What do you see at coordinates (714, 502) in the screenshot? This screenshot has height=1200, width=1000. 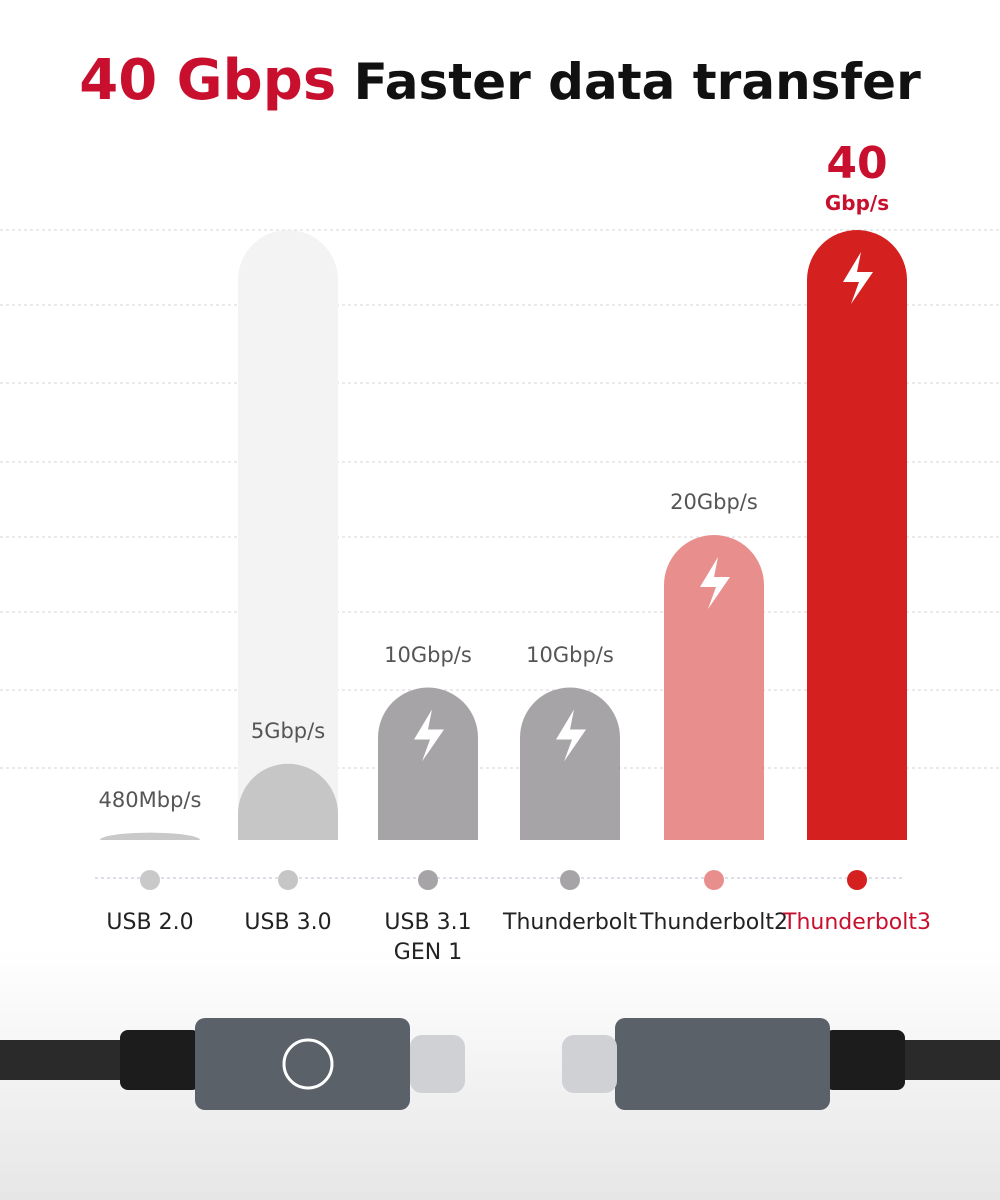 I see `value-label: 20Gbp/s` at bounding box center [714, 502].